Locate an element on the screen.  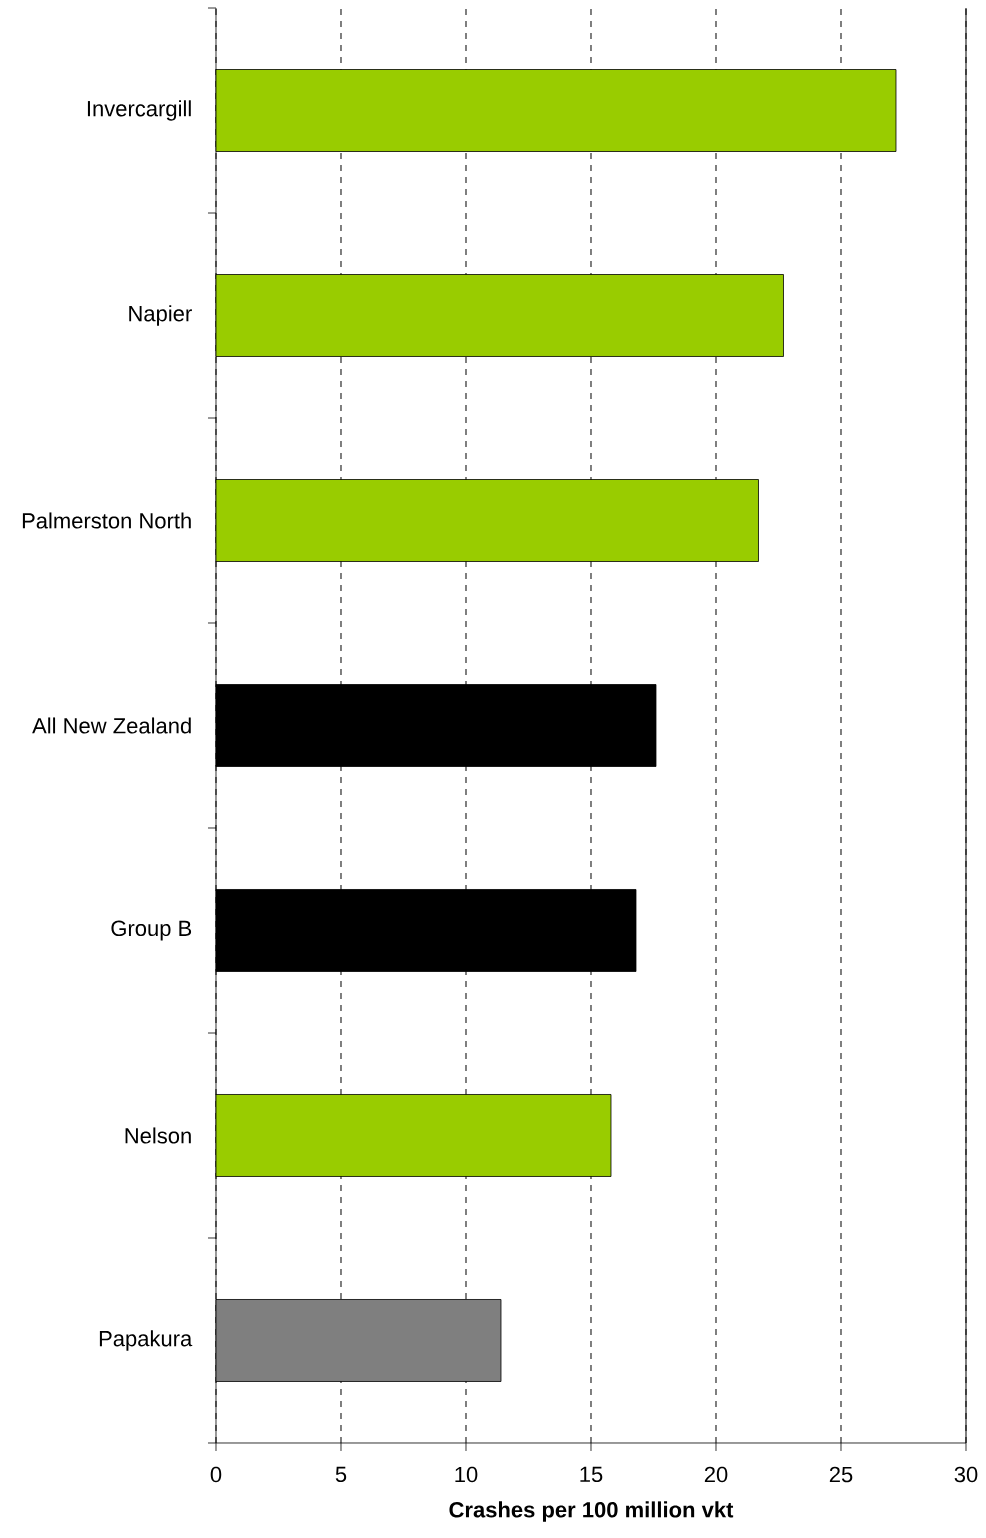
y-tick-label: Invercargill is located at coordinates (139, 110).